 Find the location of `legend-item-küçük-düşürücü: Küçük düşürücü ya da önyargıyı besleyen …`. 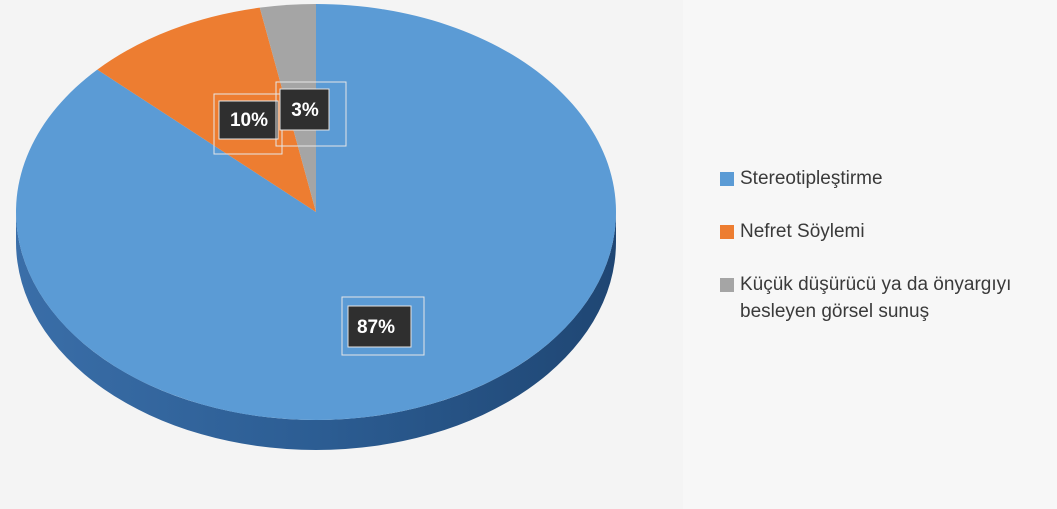

legend-item-küçük-düşürücü: Küçük düşürücü ya da önyargıyı besleyen … is located at coordinates (888, 298).